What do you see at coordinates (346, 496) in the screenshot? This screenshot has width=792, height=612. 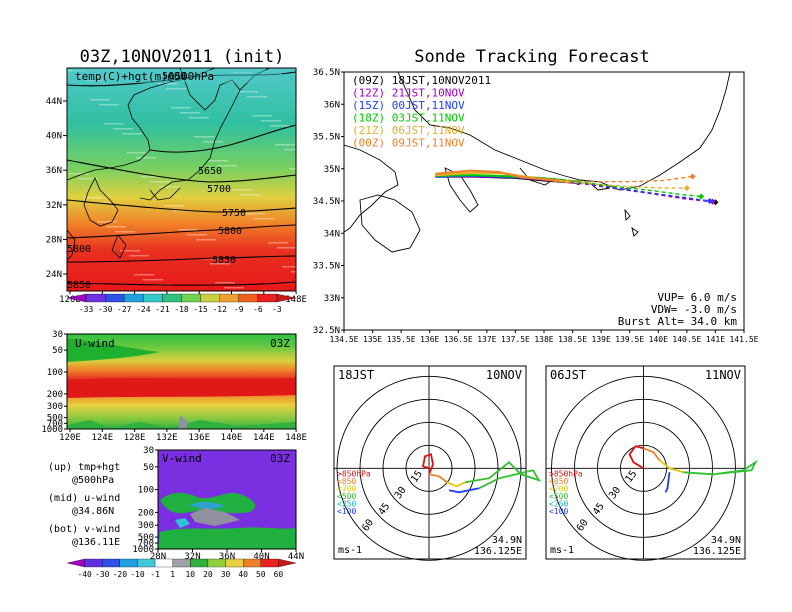 I see `pressure-band-label: <500` at bounding box center [346, 496].